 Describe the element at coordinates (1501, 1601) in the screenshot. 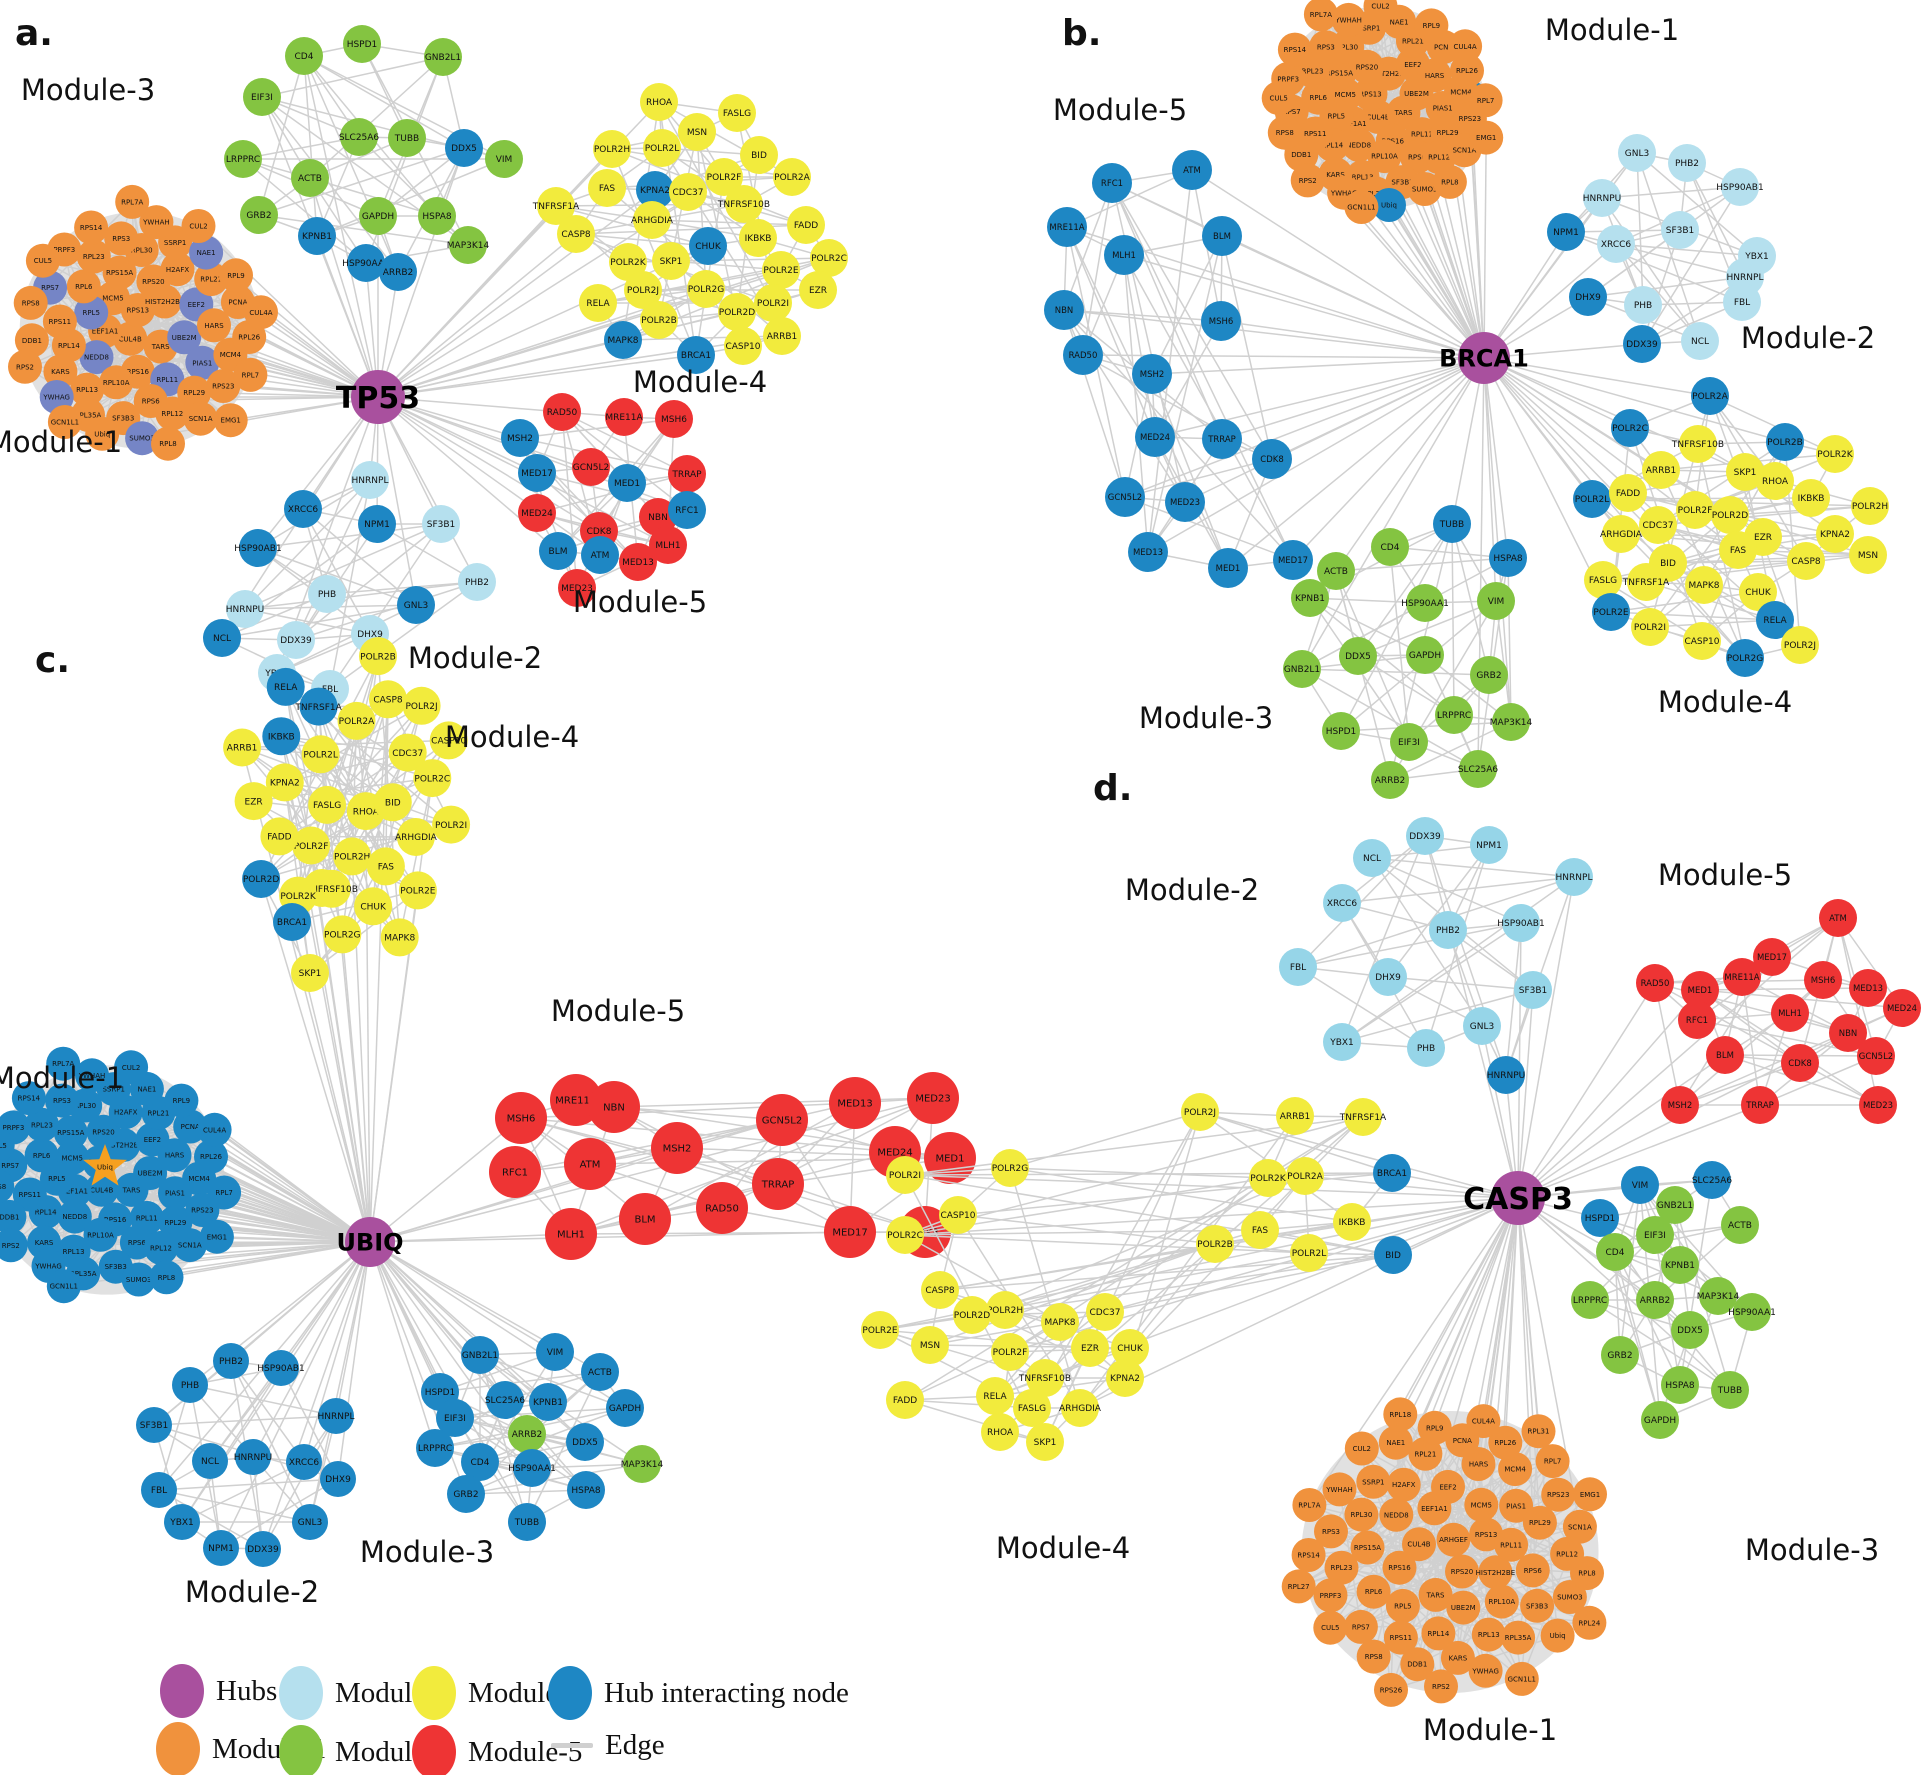

I see `node-RPL10A` at that location.